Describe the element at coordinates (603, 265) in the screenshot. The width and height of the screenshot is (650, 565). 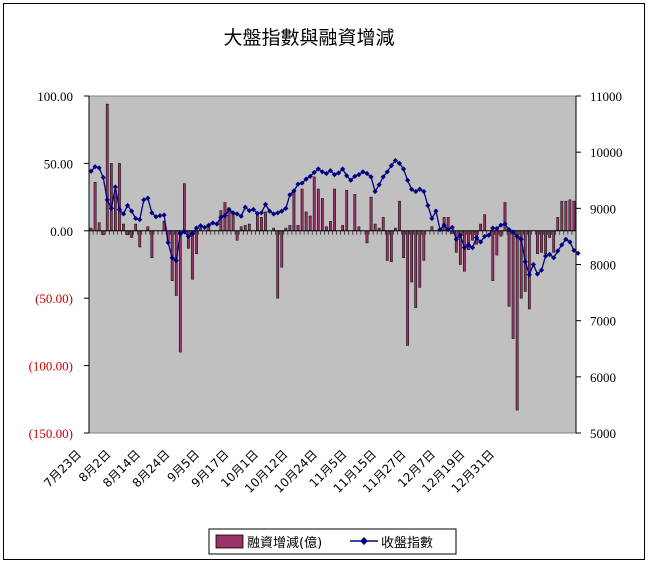
I see `right-tick-label: 8000` at that location.